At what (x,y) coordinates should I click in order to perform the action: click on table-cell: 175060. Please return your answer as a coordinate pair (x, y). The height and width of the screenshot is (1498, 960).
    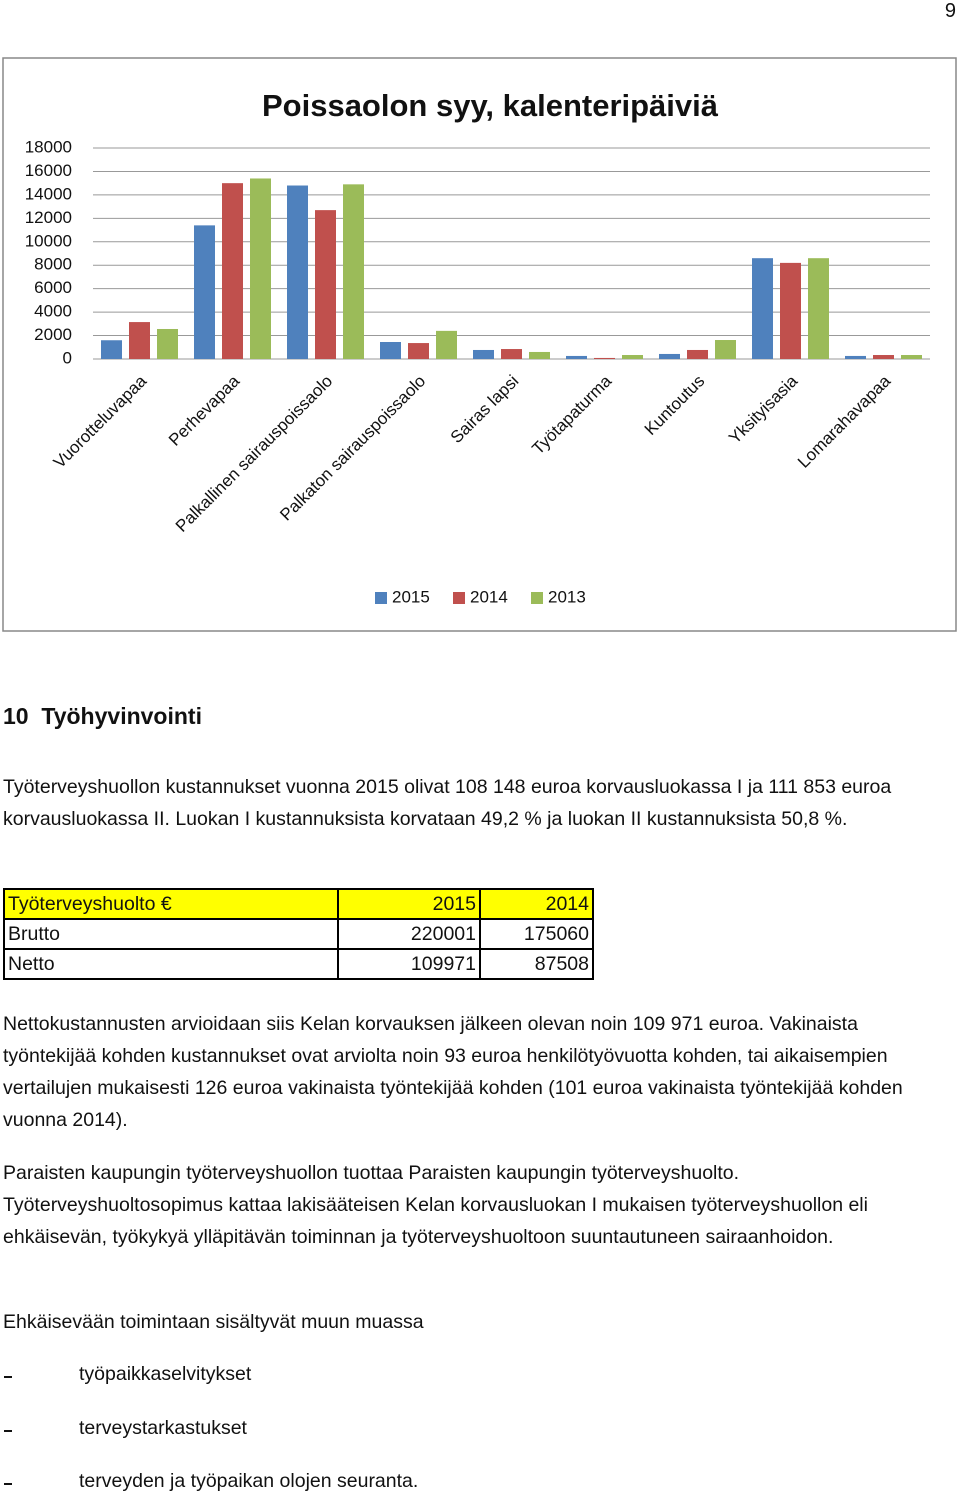
    Looking at the image, I should click on (536, 934).